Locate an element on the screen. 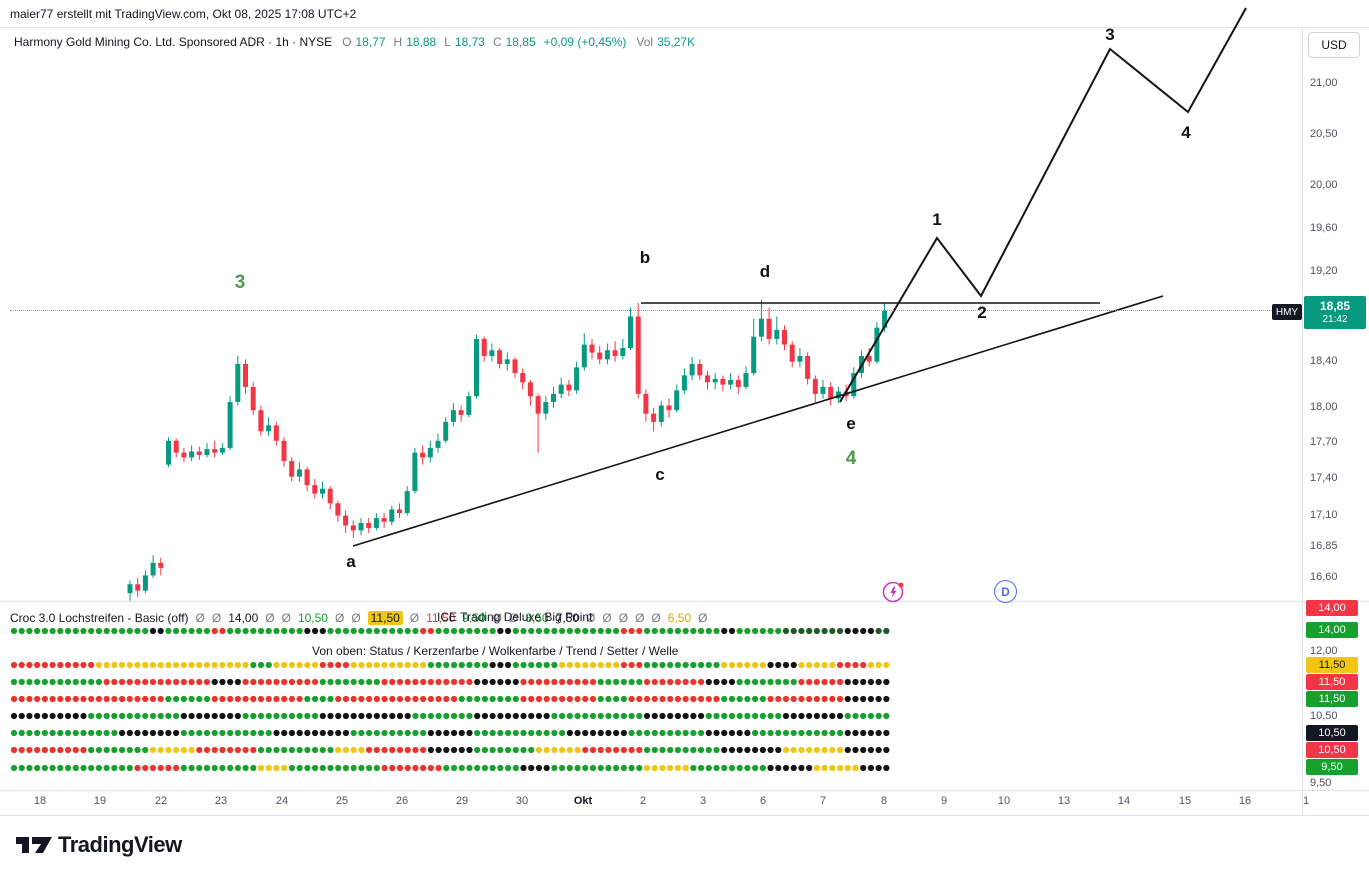 The image size is (1369, 875). price-tick-label: 19,20 is located at coordinates (1324, 271).